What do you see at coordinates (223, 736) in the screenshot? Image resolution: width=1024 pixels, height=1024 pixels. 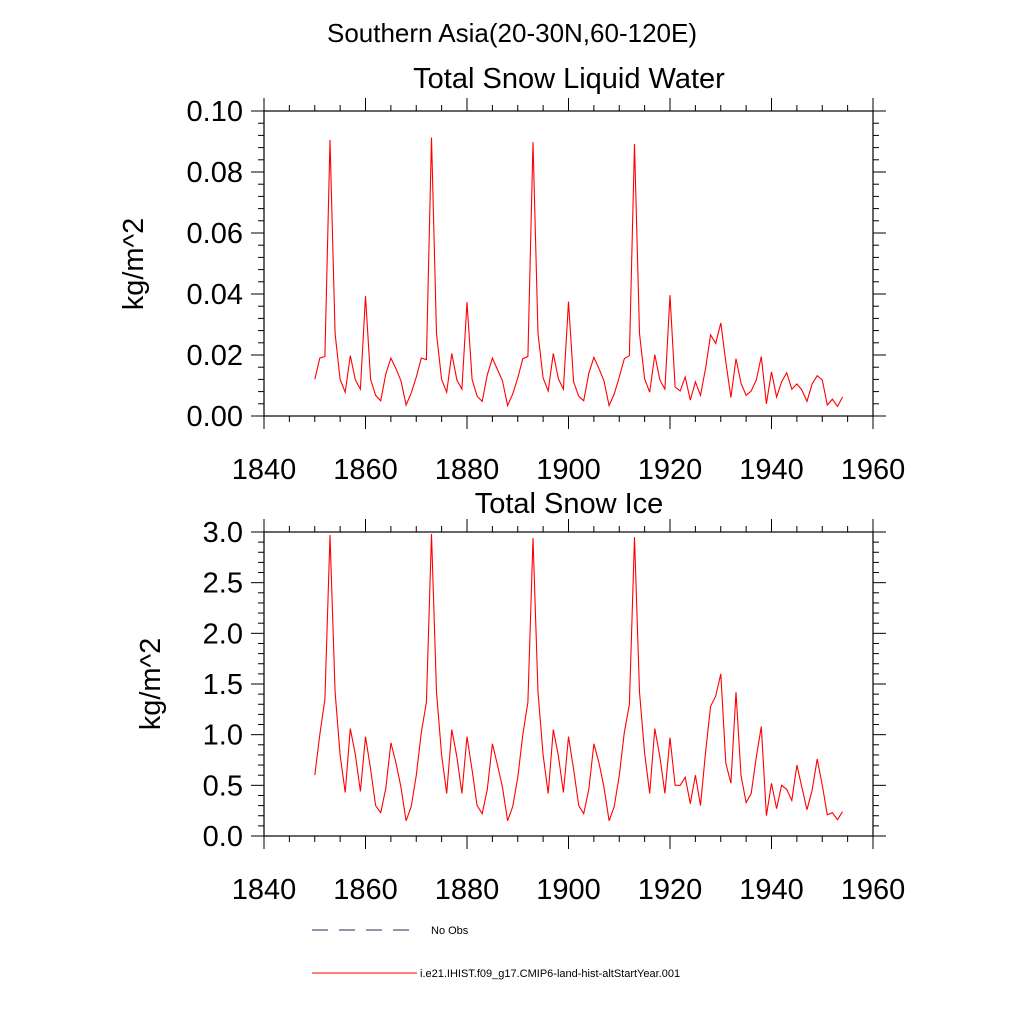 I see `y-tick-label: 1.0` at bounding box center [223, 736].